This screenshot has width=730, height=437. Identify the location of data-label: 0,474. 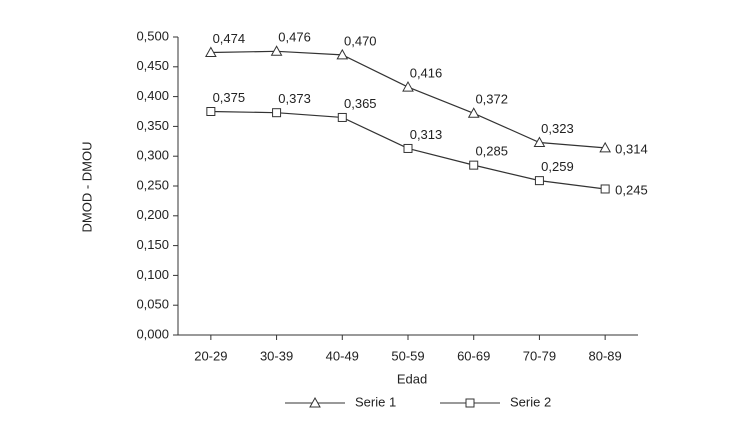
(229, 38).